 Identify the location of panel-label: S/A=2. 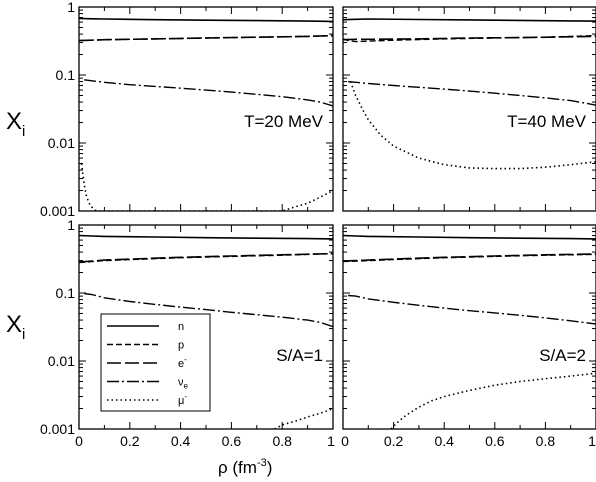
(562, 355).